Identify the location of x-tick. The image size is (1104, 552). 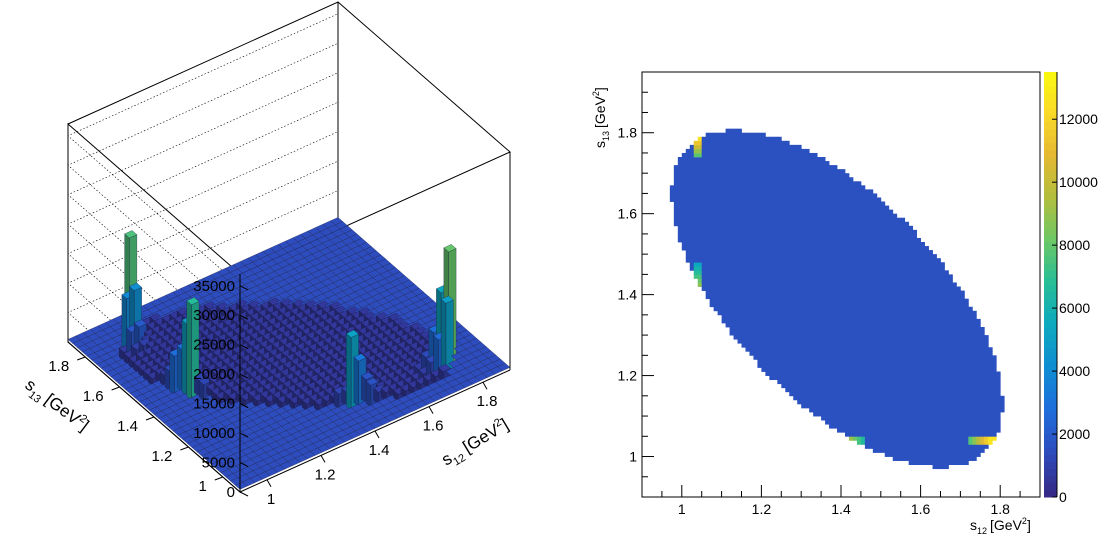
(485, 385).